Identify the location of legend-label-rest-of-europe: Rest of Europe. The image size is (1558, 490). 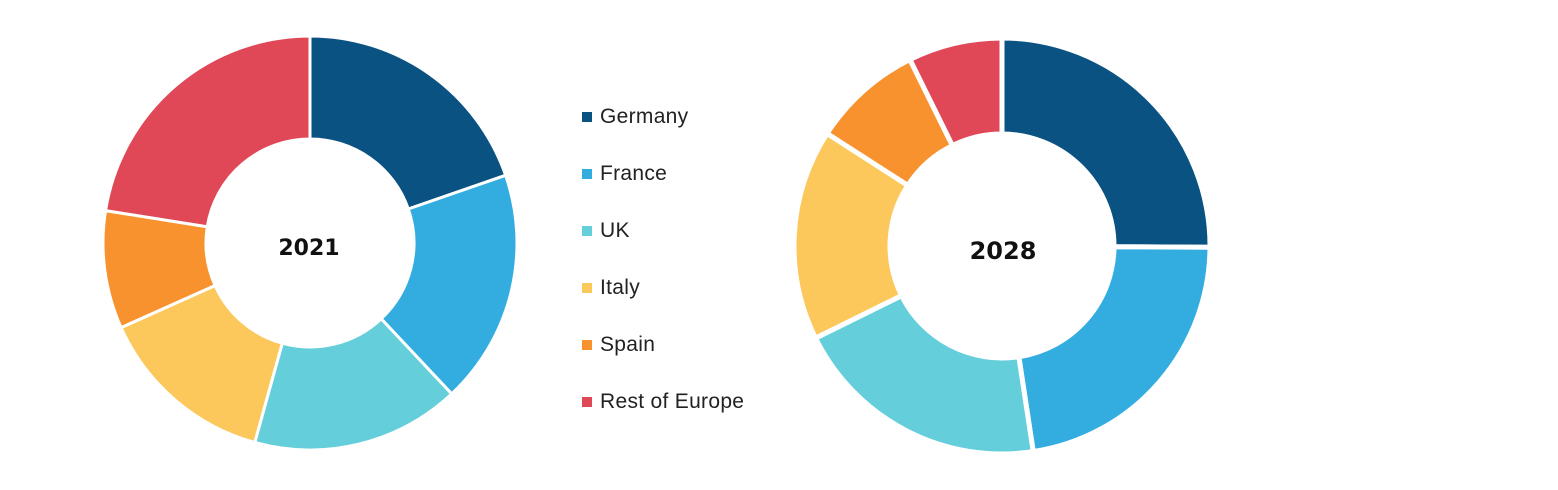
(672, 401).